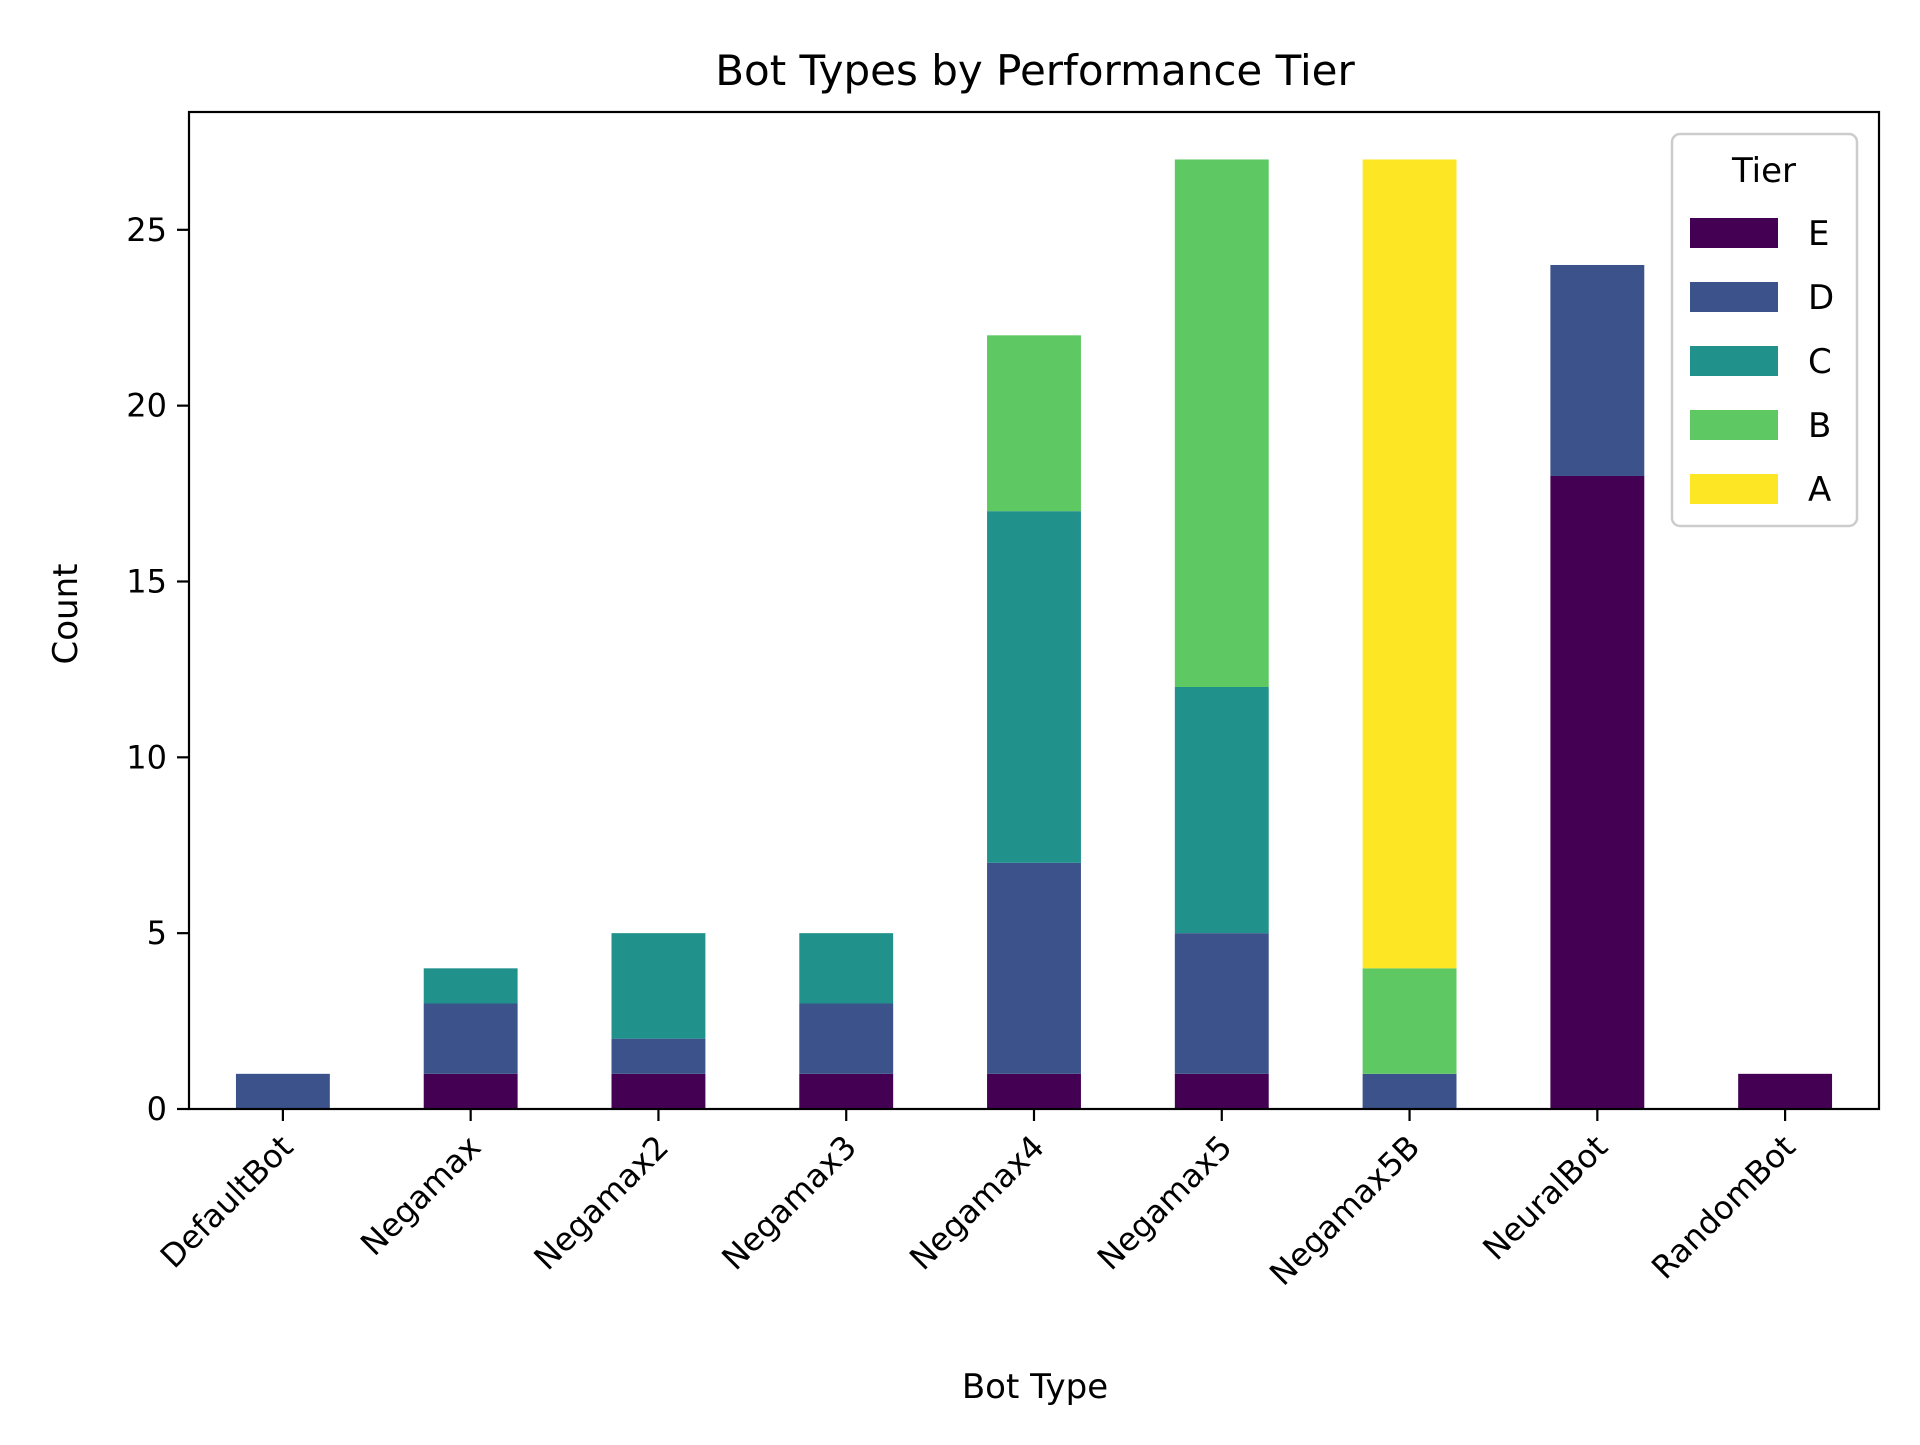 The image size is (1920, 1445). What do you see at coordinates (470, 1091) in the screenshot?
I see `bar-negamax-tier-e` at bounding box center [470, 1091].